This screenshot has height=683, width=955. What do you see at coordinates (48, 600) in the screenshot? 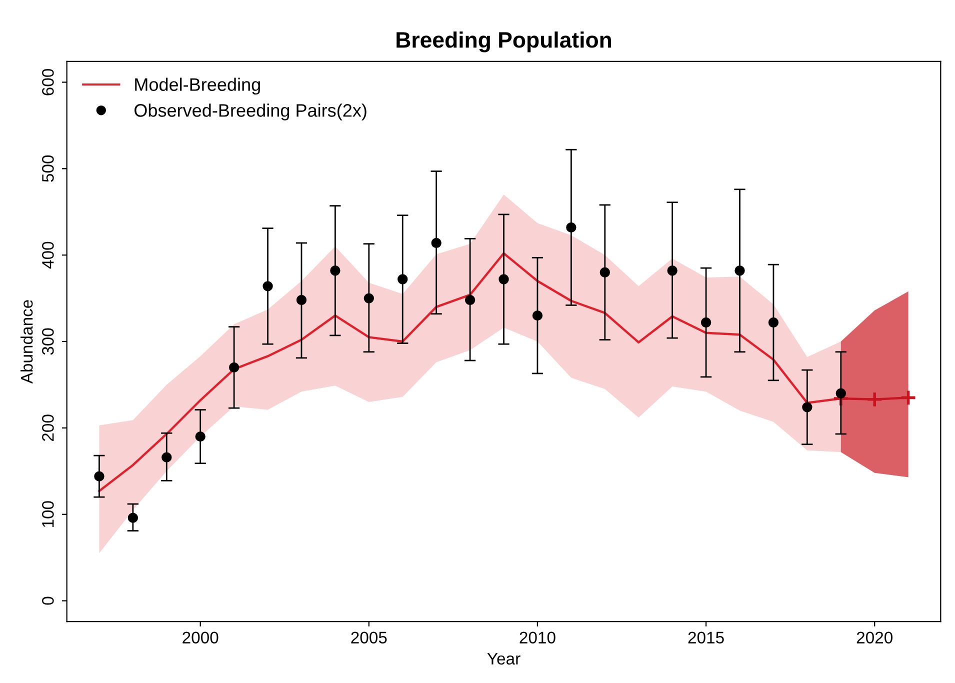
I see `y-tick-label: 0` at bounding box center [48, 600].